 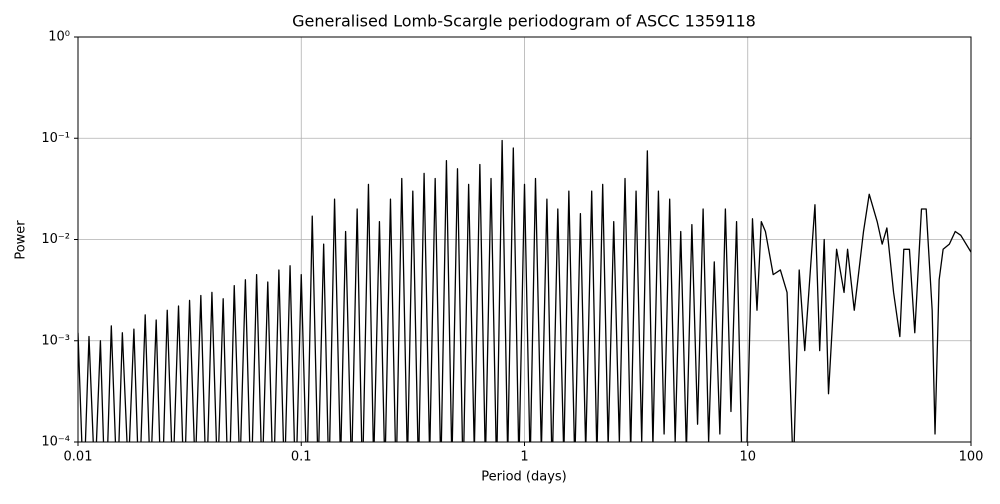 I want to click on x-tick-label: 0.1, so click(x=301, y=457).